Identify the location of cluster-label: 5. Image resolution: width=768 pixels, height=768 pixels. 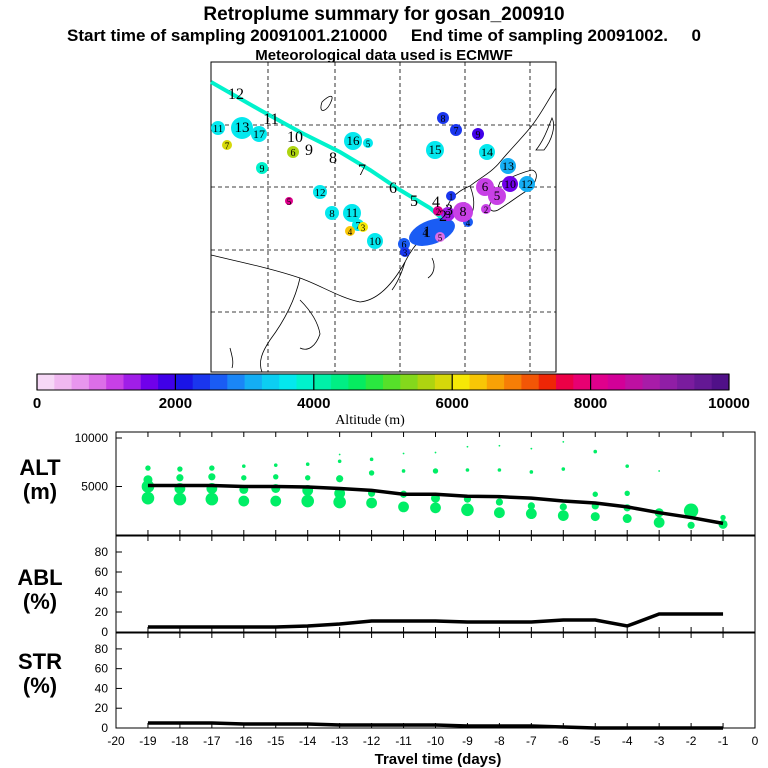
(497, 195).